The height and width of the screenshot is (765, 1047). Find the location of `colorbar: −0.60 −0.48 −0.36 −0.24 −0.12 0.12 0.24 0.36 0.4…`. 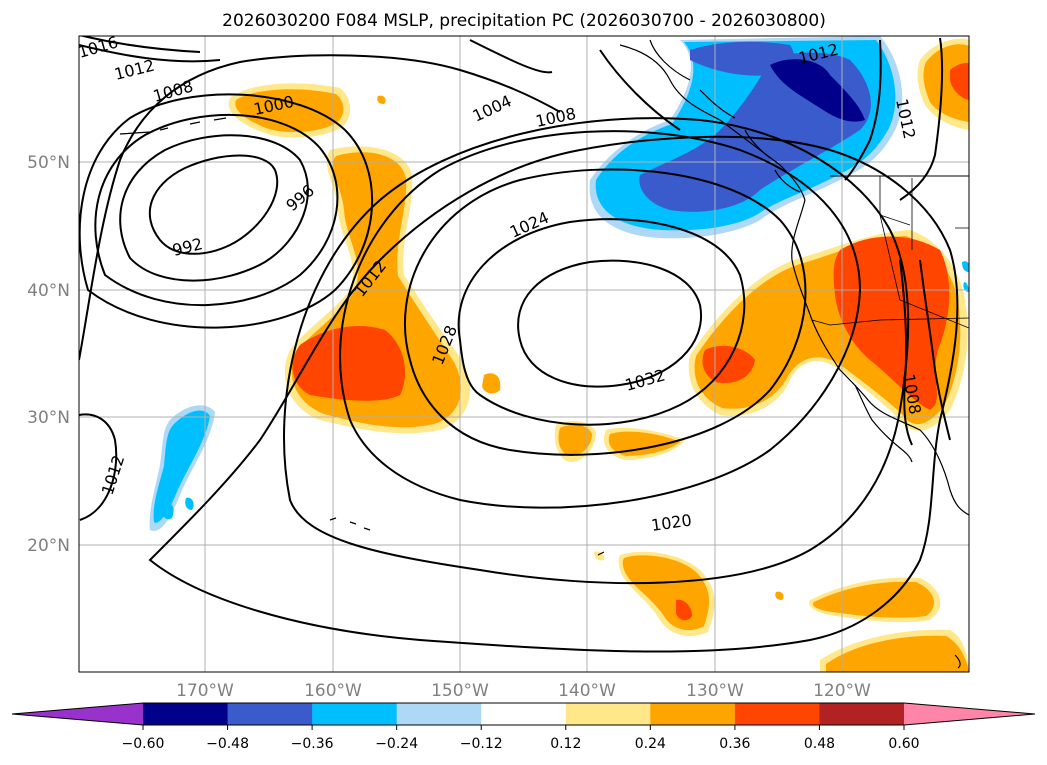

colorbar: −0.60 −0.48 −0.36 −0.24 −0.12 0.12 0.24 0.36 0.4… is located at coordinates (523, 727).